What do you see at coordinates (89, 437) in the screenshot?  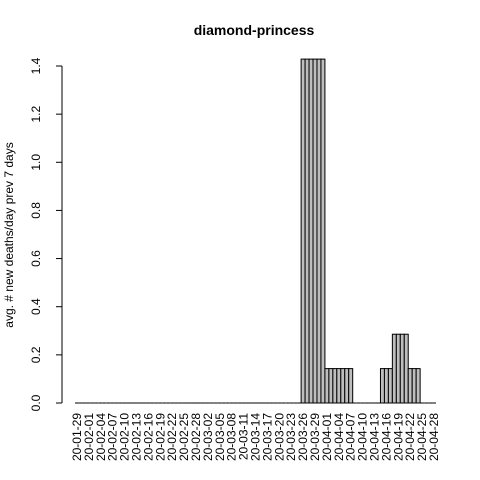 I see `x-tick-label: 20-02-01` at bounding box center [89, 437].